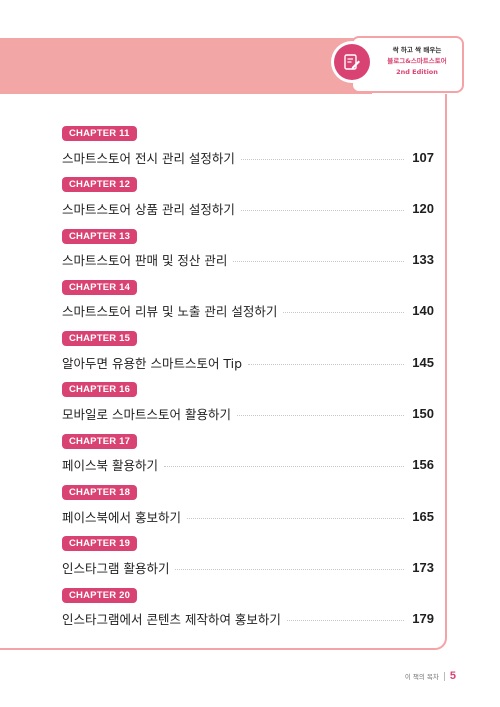 This screenshot has height=707, width=500. What do you see at coordinates (421, 677) in the screenshot?
I see `footer-label: 이 책의 목차` at bounding box center [421, 677].